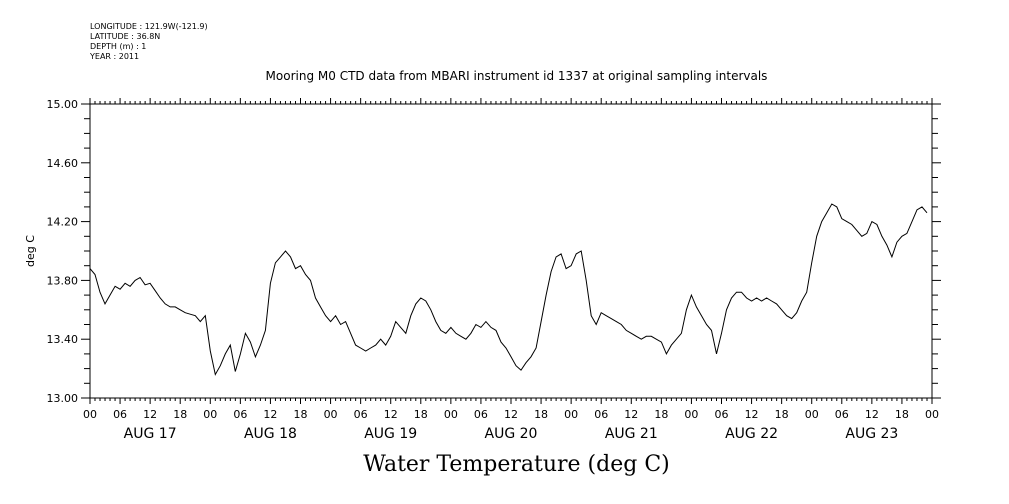 Image resolution: width=1009 pixels, height=504 pixels. I want to click on y-tick-label: 15.00, so click(63, 104).